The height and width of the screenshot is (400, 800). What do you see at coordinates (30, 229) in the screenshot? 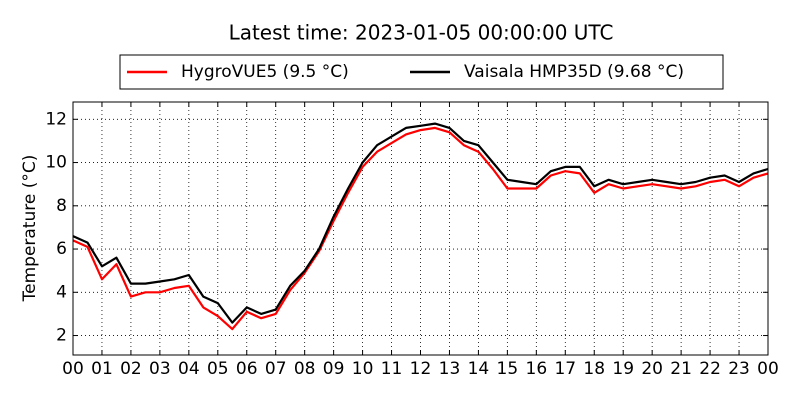
I see `y-axis-label: Temperature (°C)` at bounding box center [30, 229].